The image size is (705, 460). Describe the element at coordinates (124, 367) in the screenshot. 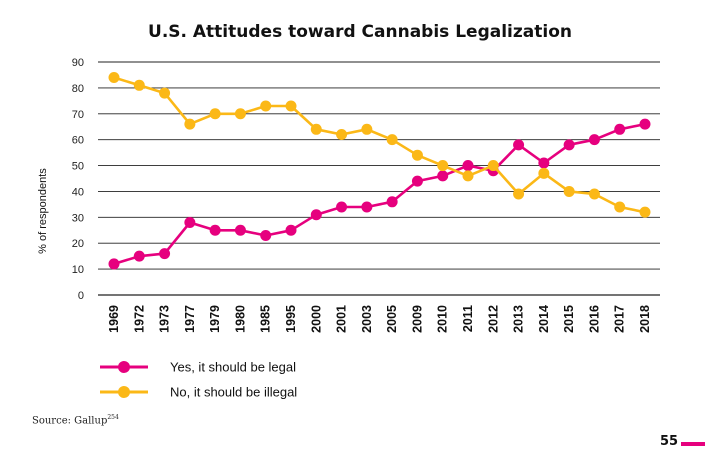

I see `legend-marker-yes` at that location.